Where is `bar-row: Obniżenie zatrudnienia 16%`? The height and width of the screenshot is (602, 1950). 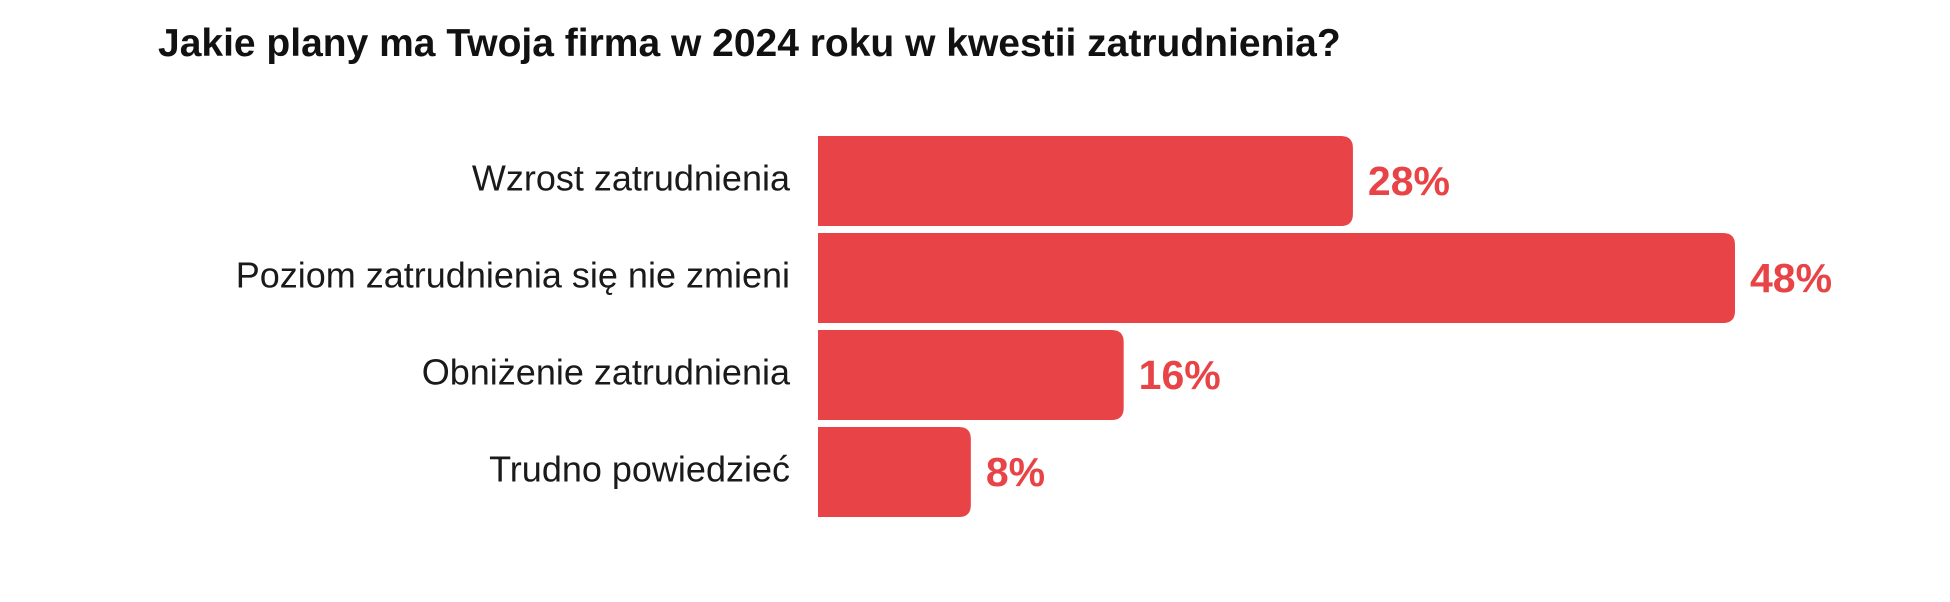 bar-row: Obniżenie zatrudnienia 16% is located at coordinates (821, 375).